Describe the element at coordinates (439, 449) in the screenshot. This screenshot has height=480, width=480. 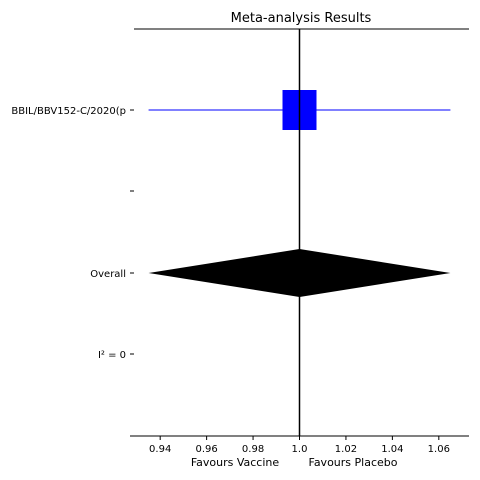
I see `x-tick-label-6: 1.06` at that location.